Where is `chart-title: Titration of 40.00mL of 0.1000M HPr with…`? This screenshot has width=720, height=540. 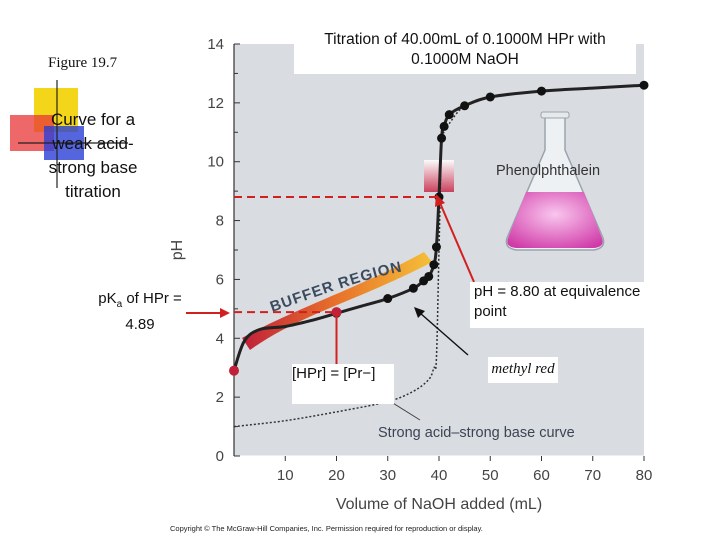
chart-title: Titration of 40.00mL of 0.1000M HPr with… is located at coordinates (465, 52).